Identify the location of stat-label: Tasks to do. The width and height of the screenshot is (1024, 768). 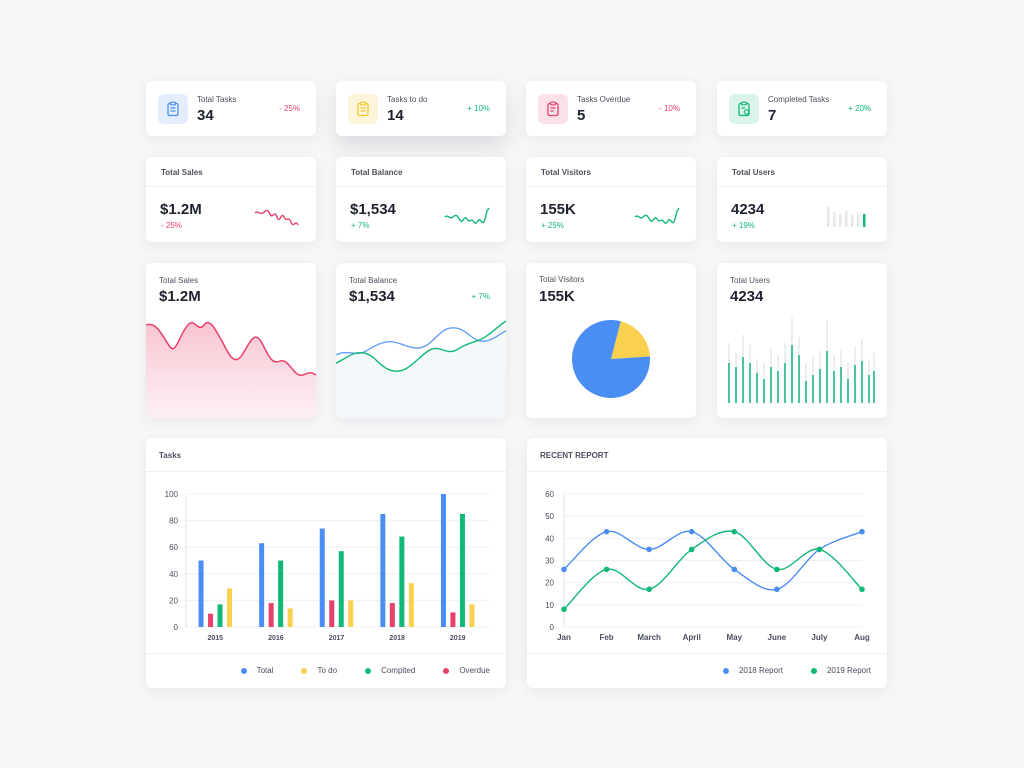
(407, 99).